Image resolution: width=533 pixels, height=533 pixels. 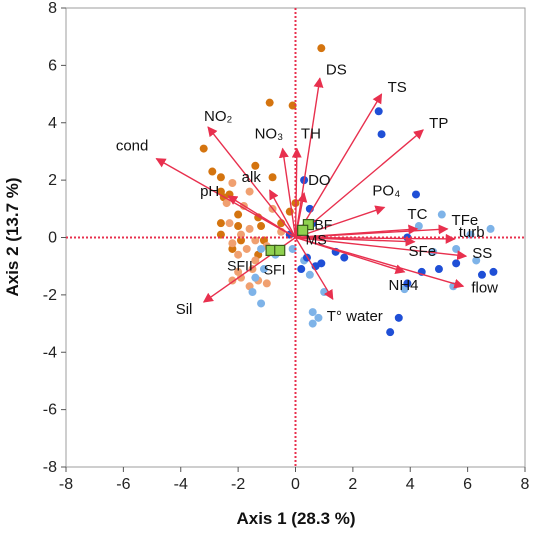 What do you see at coordinates (352, 484) in the screenshot?
I see `x-tick-label: 2` at bounding box center [352, 484].